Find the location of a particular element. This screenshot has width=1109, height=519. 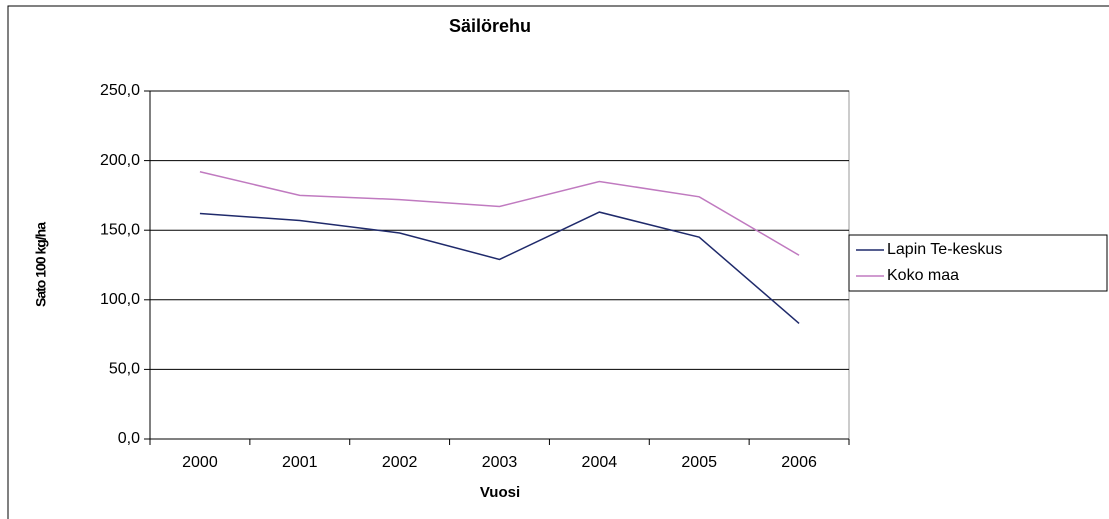

x-tick-label: 2001 is located at coordinates (300, 462).